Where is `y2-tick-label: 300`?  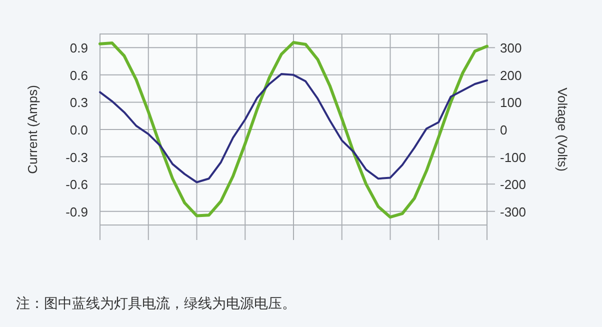
y2-tick-label: 300 is located at coordinates (511, 48).